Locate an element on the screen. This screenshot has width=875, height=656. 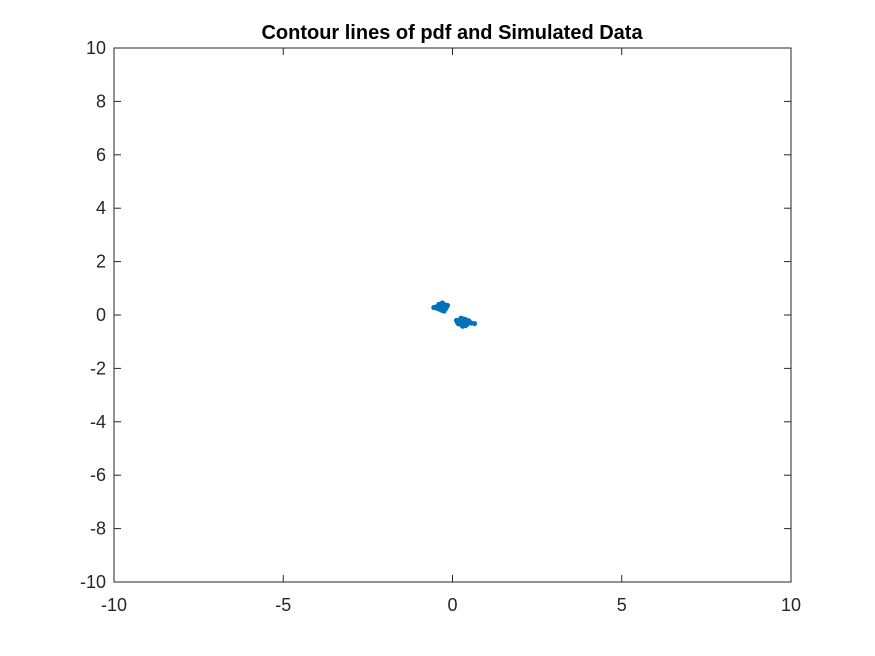
chart-title: Contour lines of pdf and Simulated Data is located at coordinates (452, 33).